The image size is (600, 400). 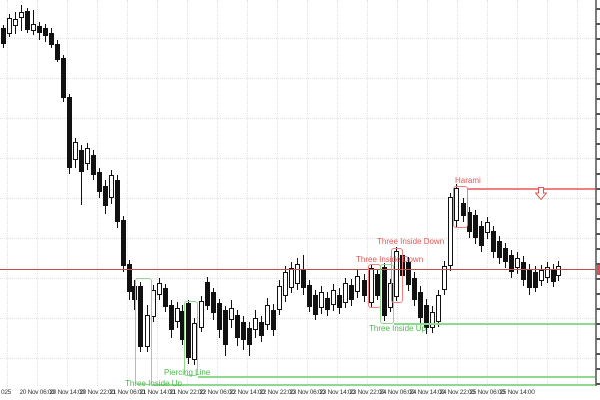 I want to click on time-label: 21 Nov 14:00, so click(x=157, y=392).